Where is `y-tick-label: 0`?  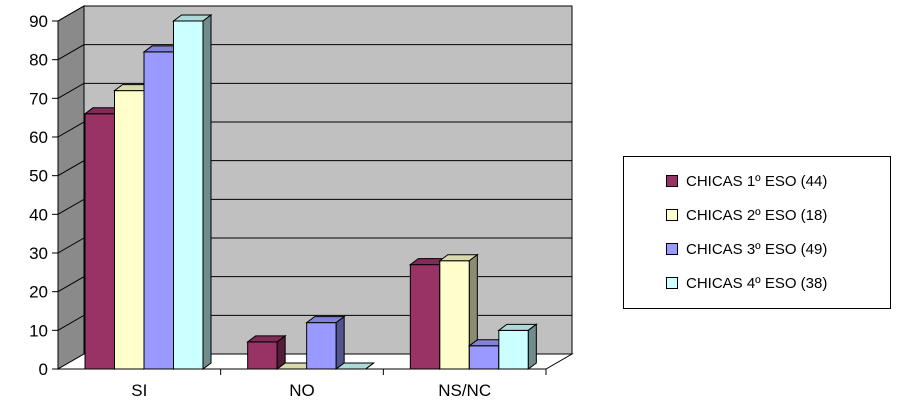 y-tick-label: 0 is located at coordinates (43, 369).